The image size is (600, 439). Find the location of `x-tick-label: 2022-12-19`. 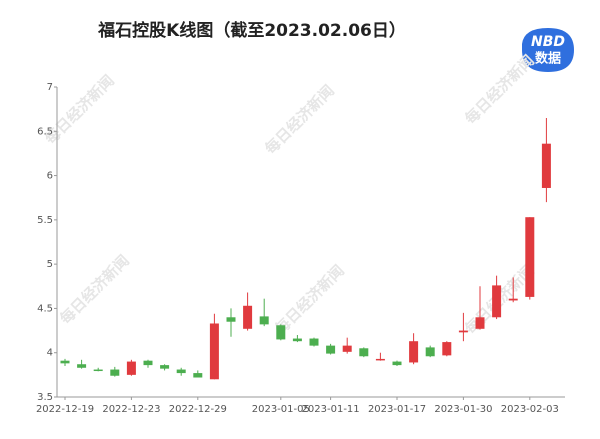

x-tick-label: 2022-12-19 is located at coordinates (65, 409).